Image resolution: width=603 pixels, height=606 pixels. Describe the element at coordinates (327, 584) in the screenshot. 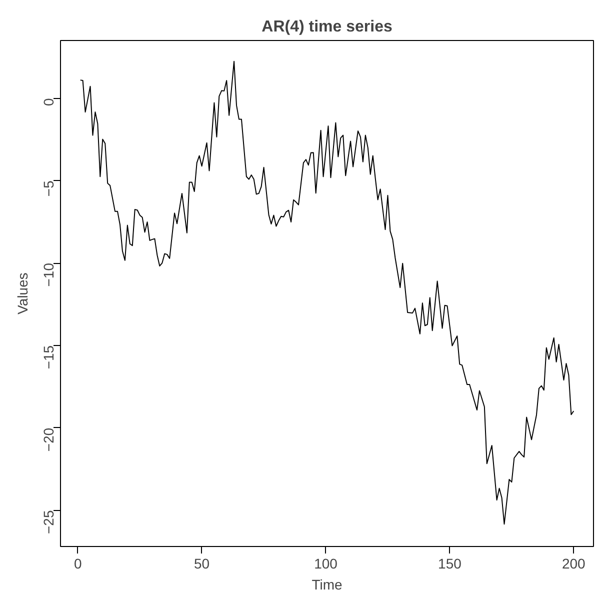

I see `x-axis-title: Time` at that location.